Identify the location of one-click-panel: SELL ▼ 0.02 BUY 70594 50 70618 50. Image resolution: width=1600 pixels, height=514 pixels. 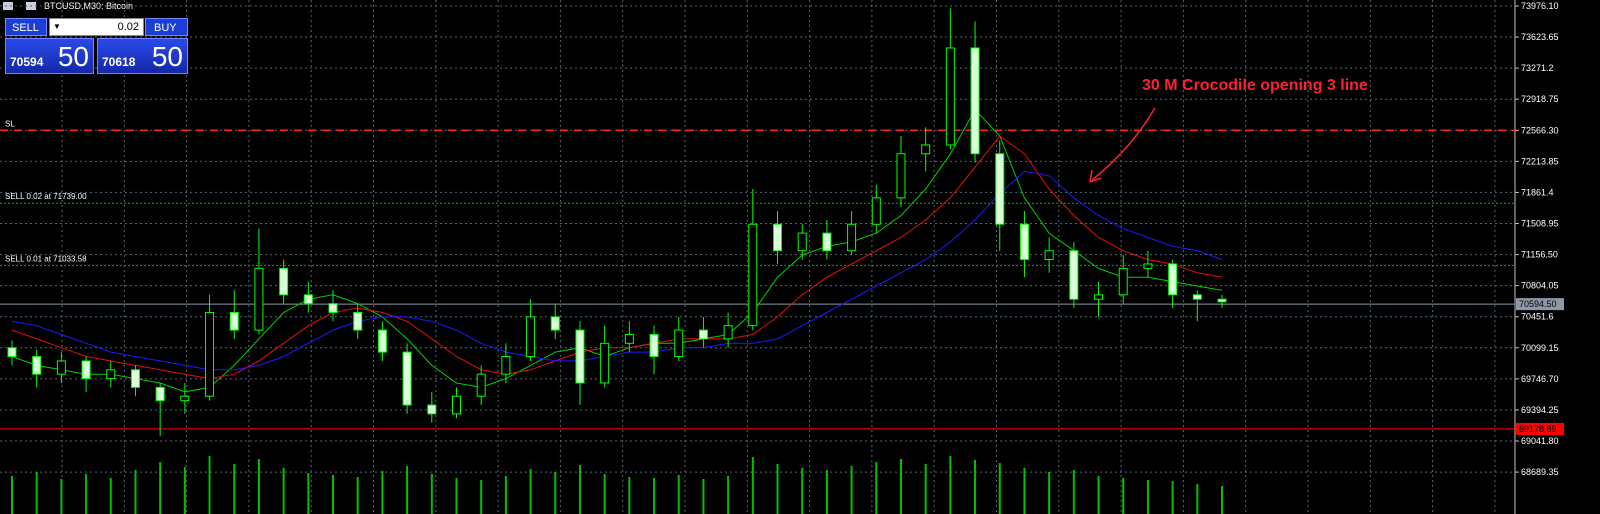
(96, 46).